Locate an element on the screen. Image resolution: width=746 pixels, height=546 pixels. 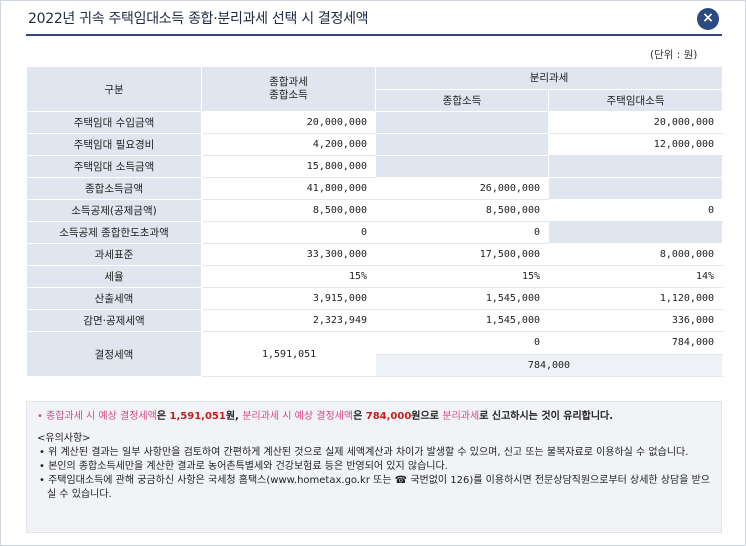
cell-comprehensive: 33,300,000 is located at coordinates (288, 254).